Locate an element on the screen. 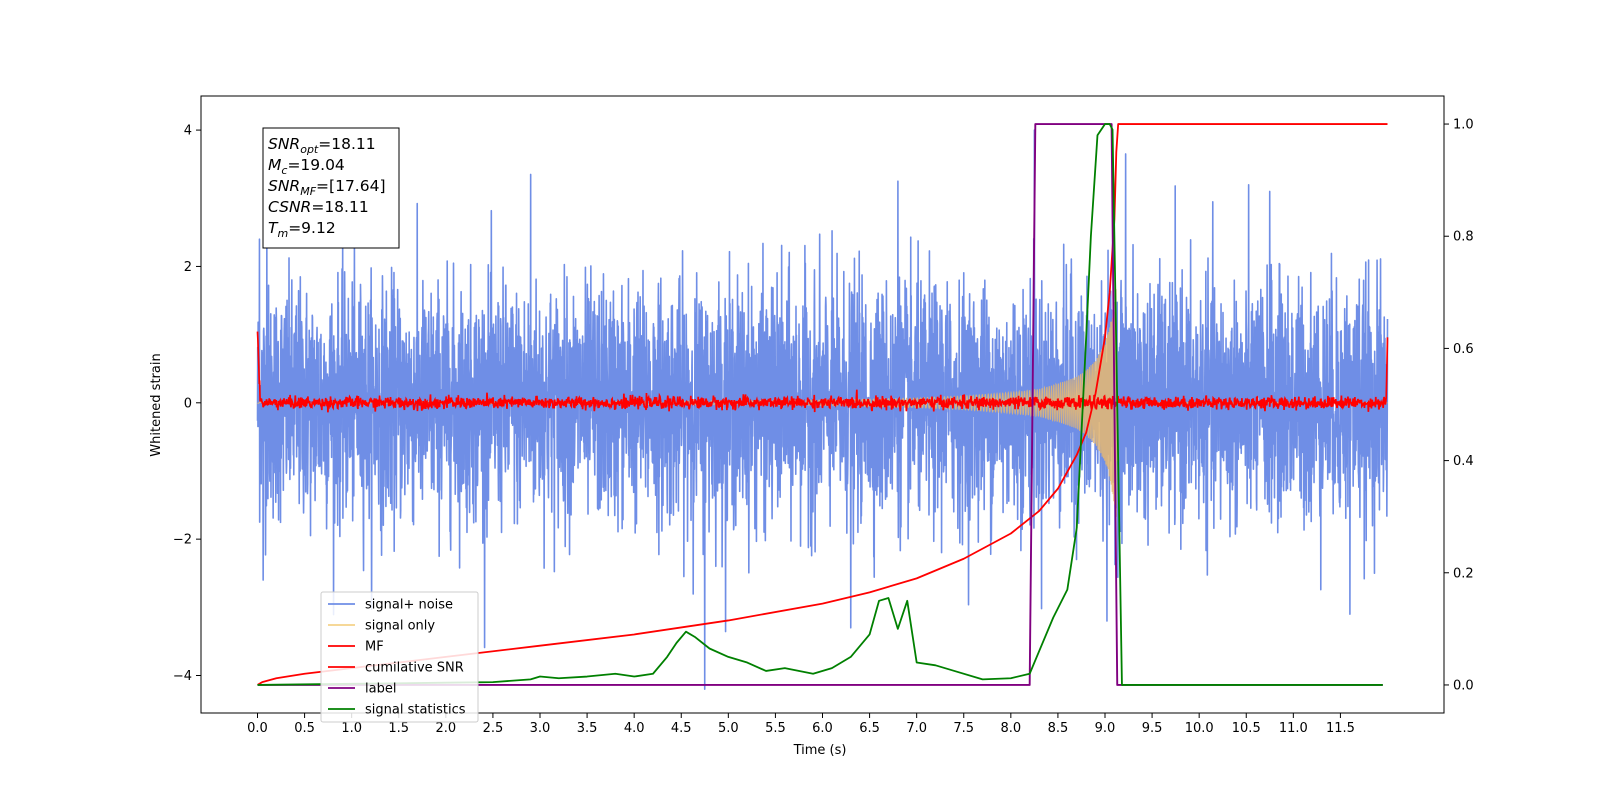 This screenshot has height=800, width=1600. legend-label: signal+ noise is located at coordinates (409, 605).